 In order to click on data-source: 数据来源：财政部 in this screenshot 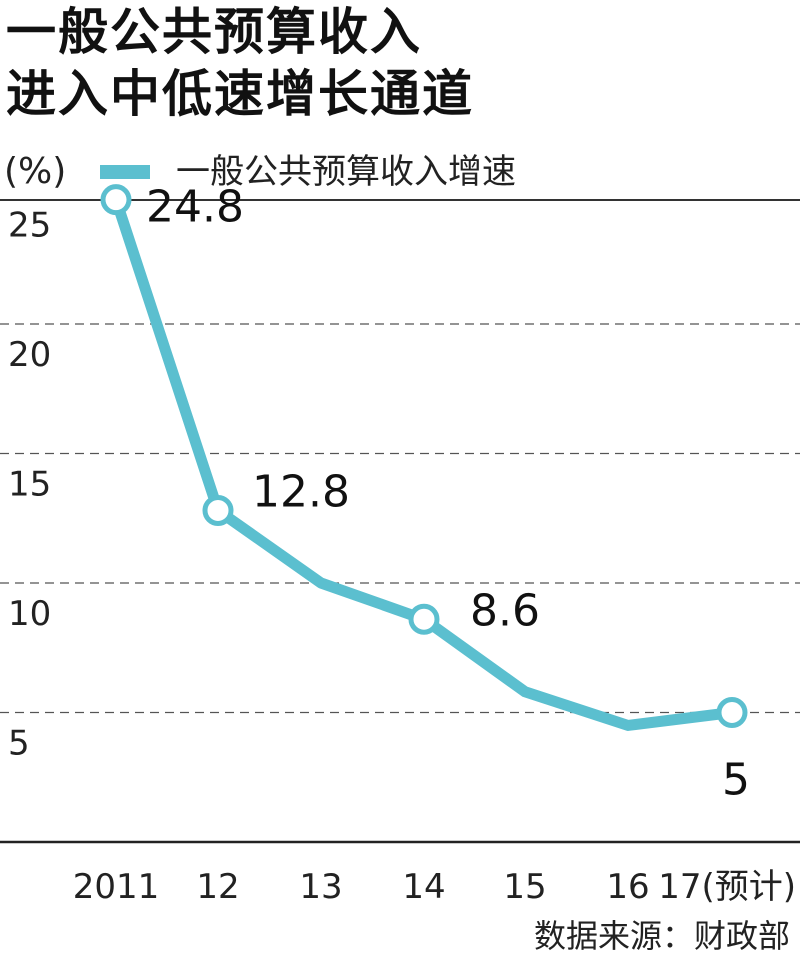, I will do `click(661, 936)`.